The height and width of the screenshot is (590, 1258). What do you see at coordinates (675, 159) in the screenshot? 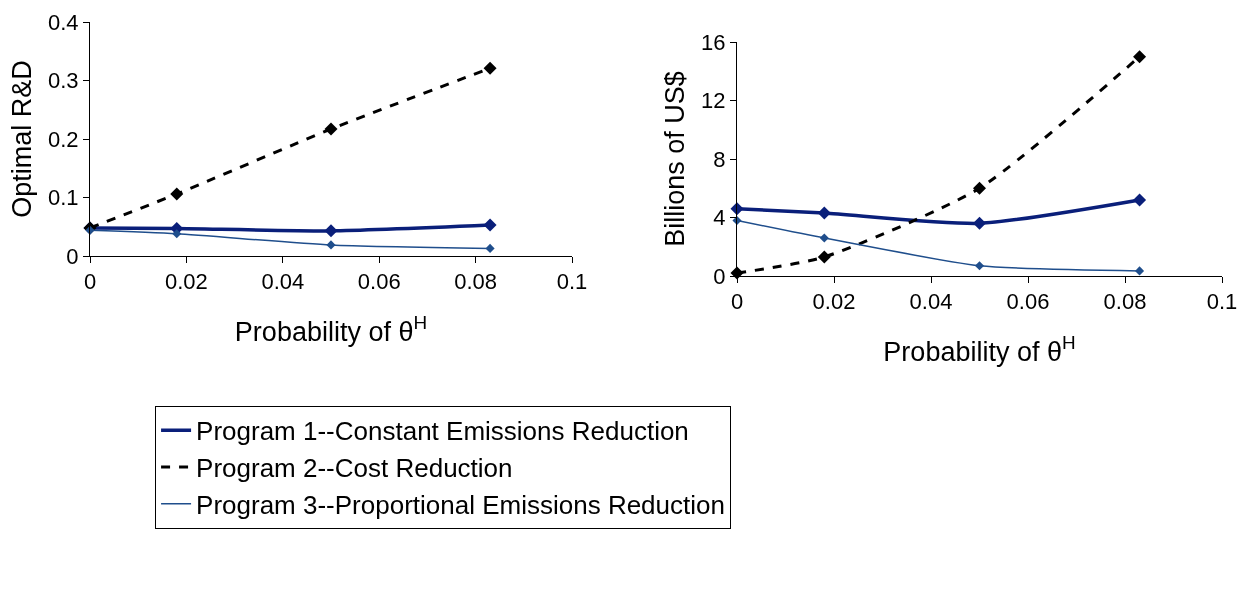
I see `y-axis-title: Billions of US$` at bounding box center [675, 159].